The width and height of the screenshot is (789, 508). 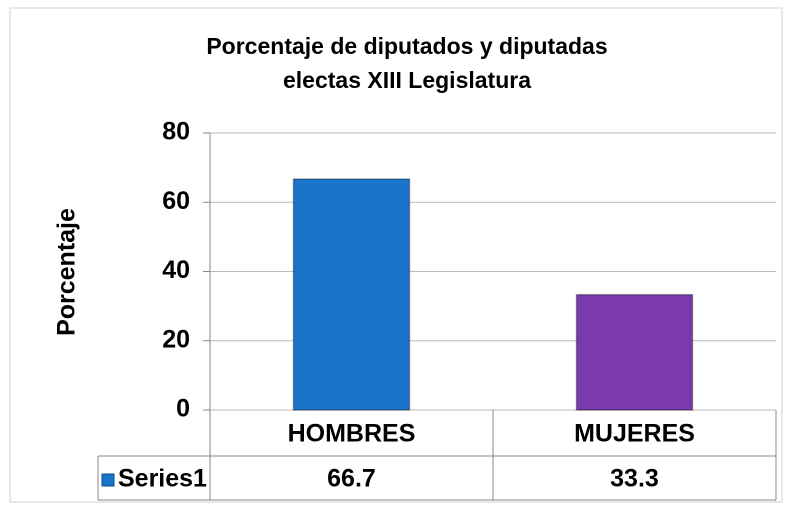 What do you see at coordinates (108, 480) in the screenshot?
I see `legend-key` at bounding box center [108, 480].